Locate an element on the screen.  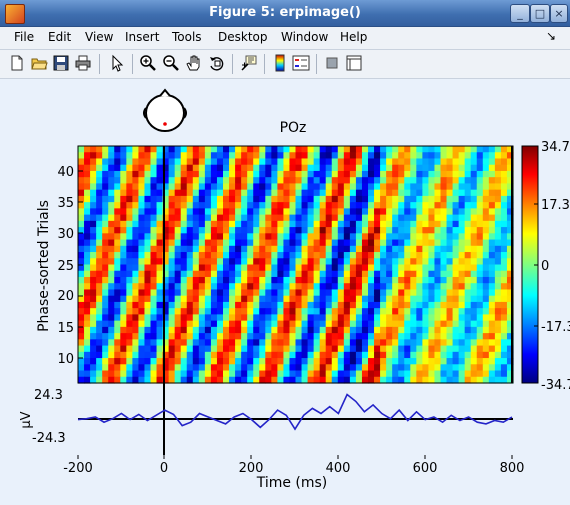
erp-trace-axes is located at coordinates (295, 419).